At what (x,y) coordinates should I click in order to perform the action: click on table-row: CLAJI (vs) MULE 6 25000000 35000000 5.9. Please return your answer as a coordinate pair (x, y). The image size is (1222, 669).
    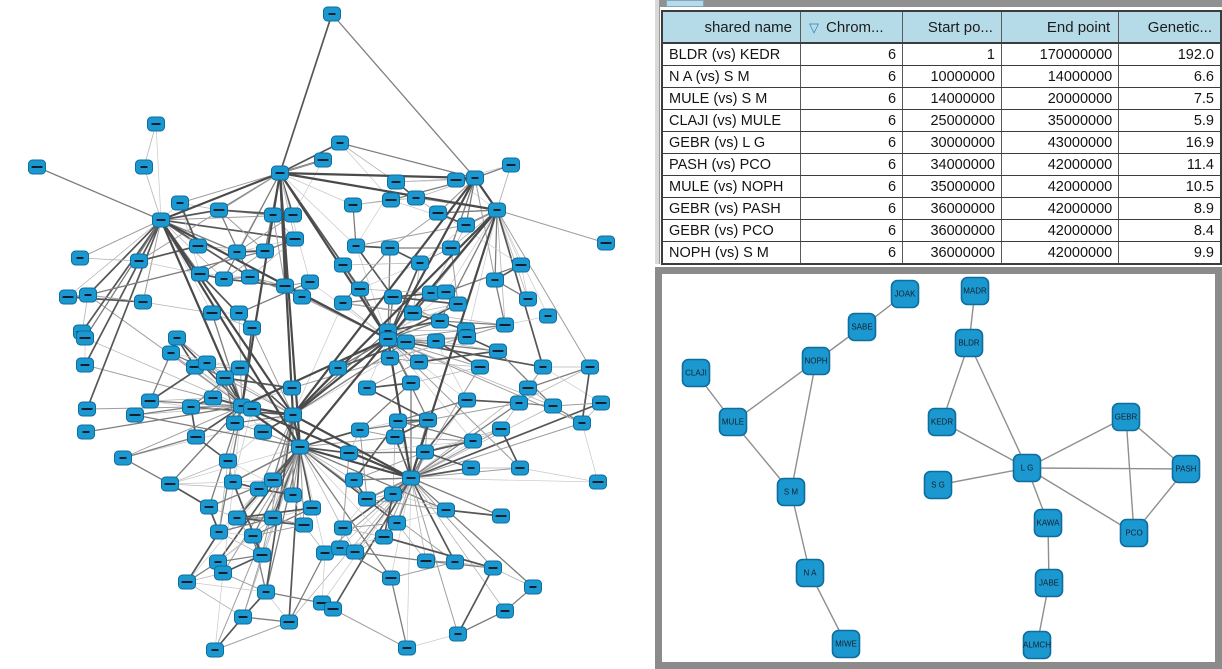
    Looking at the image, I should click on (942, 120).